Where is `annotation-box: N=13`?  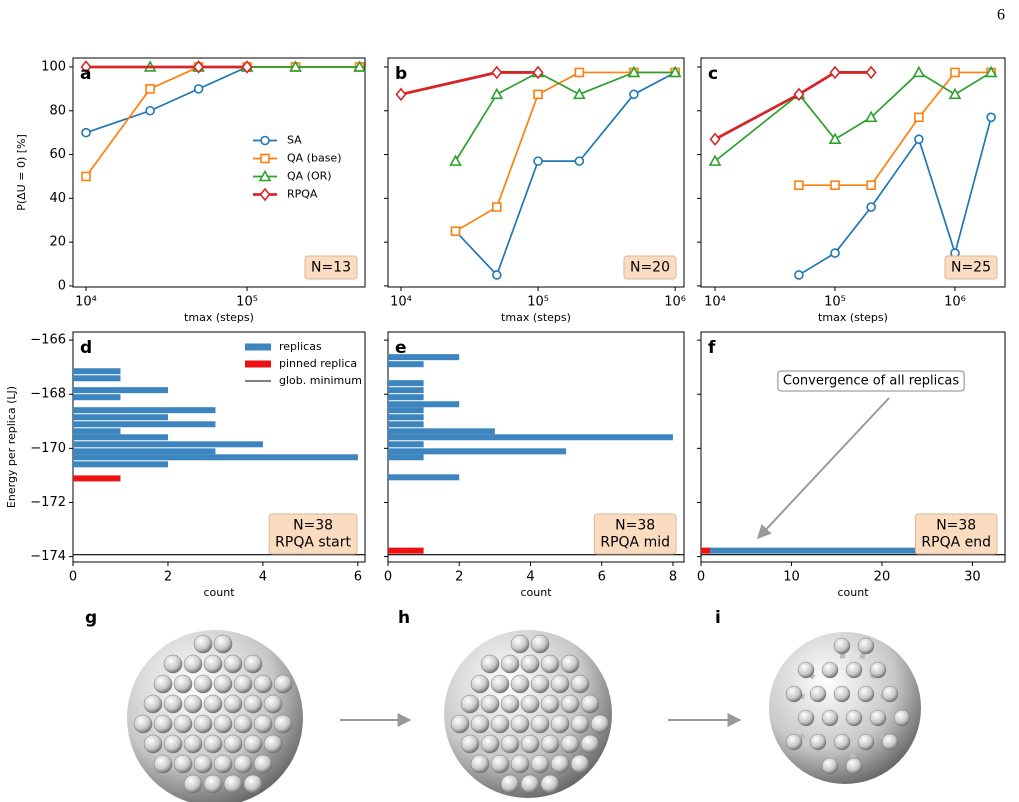
annotation-box: N=13 is located at coordinates (331, 267).